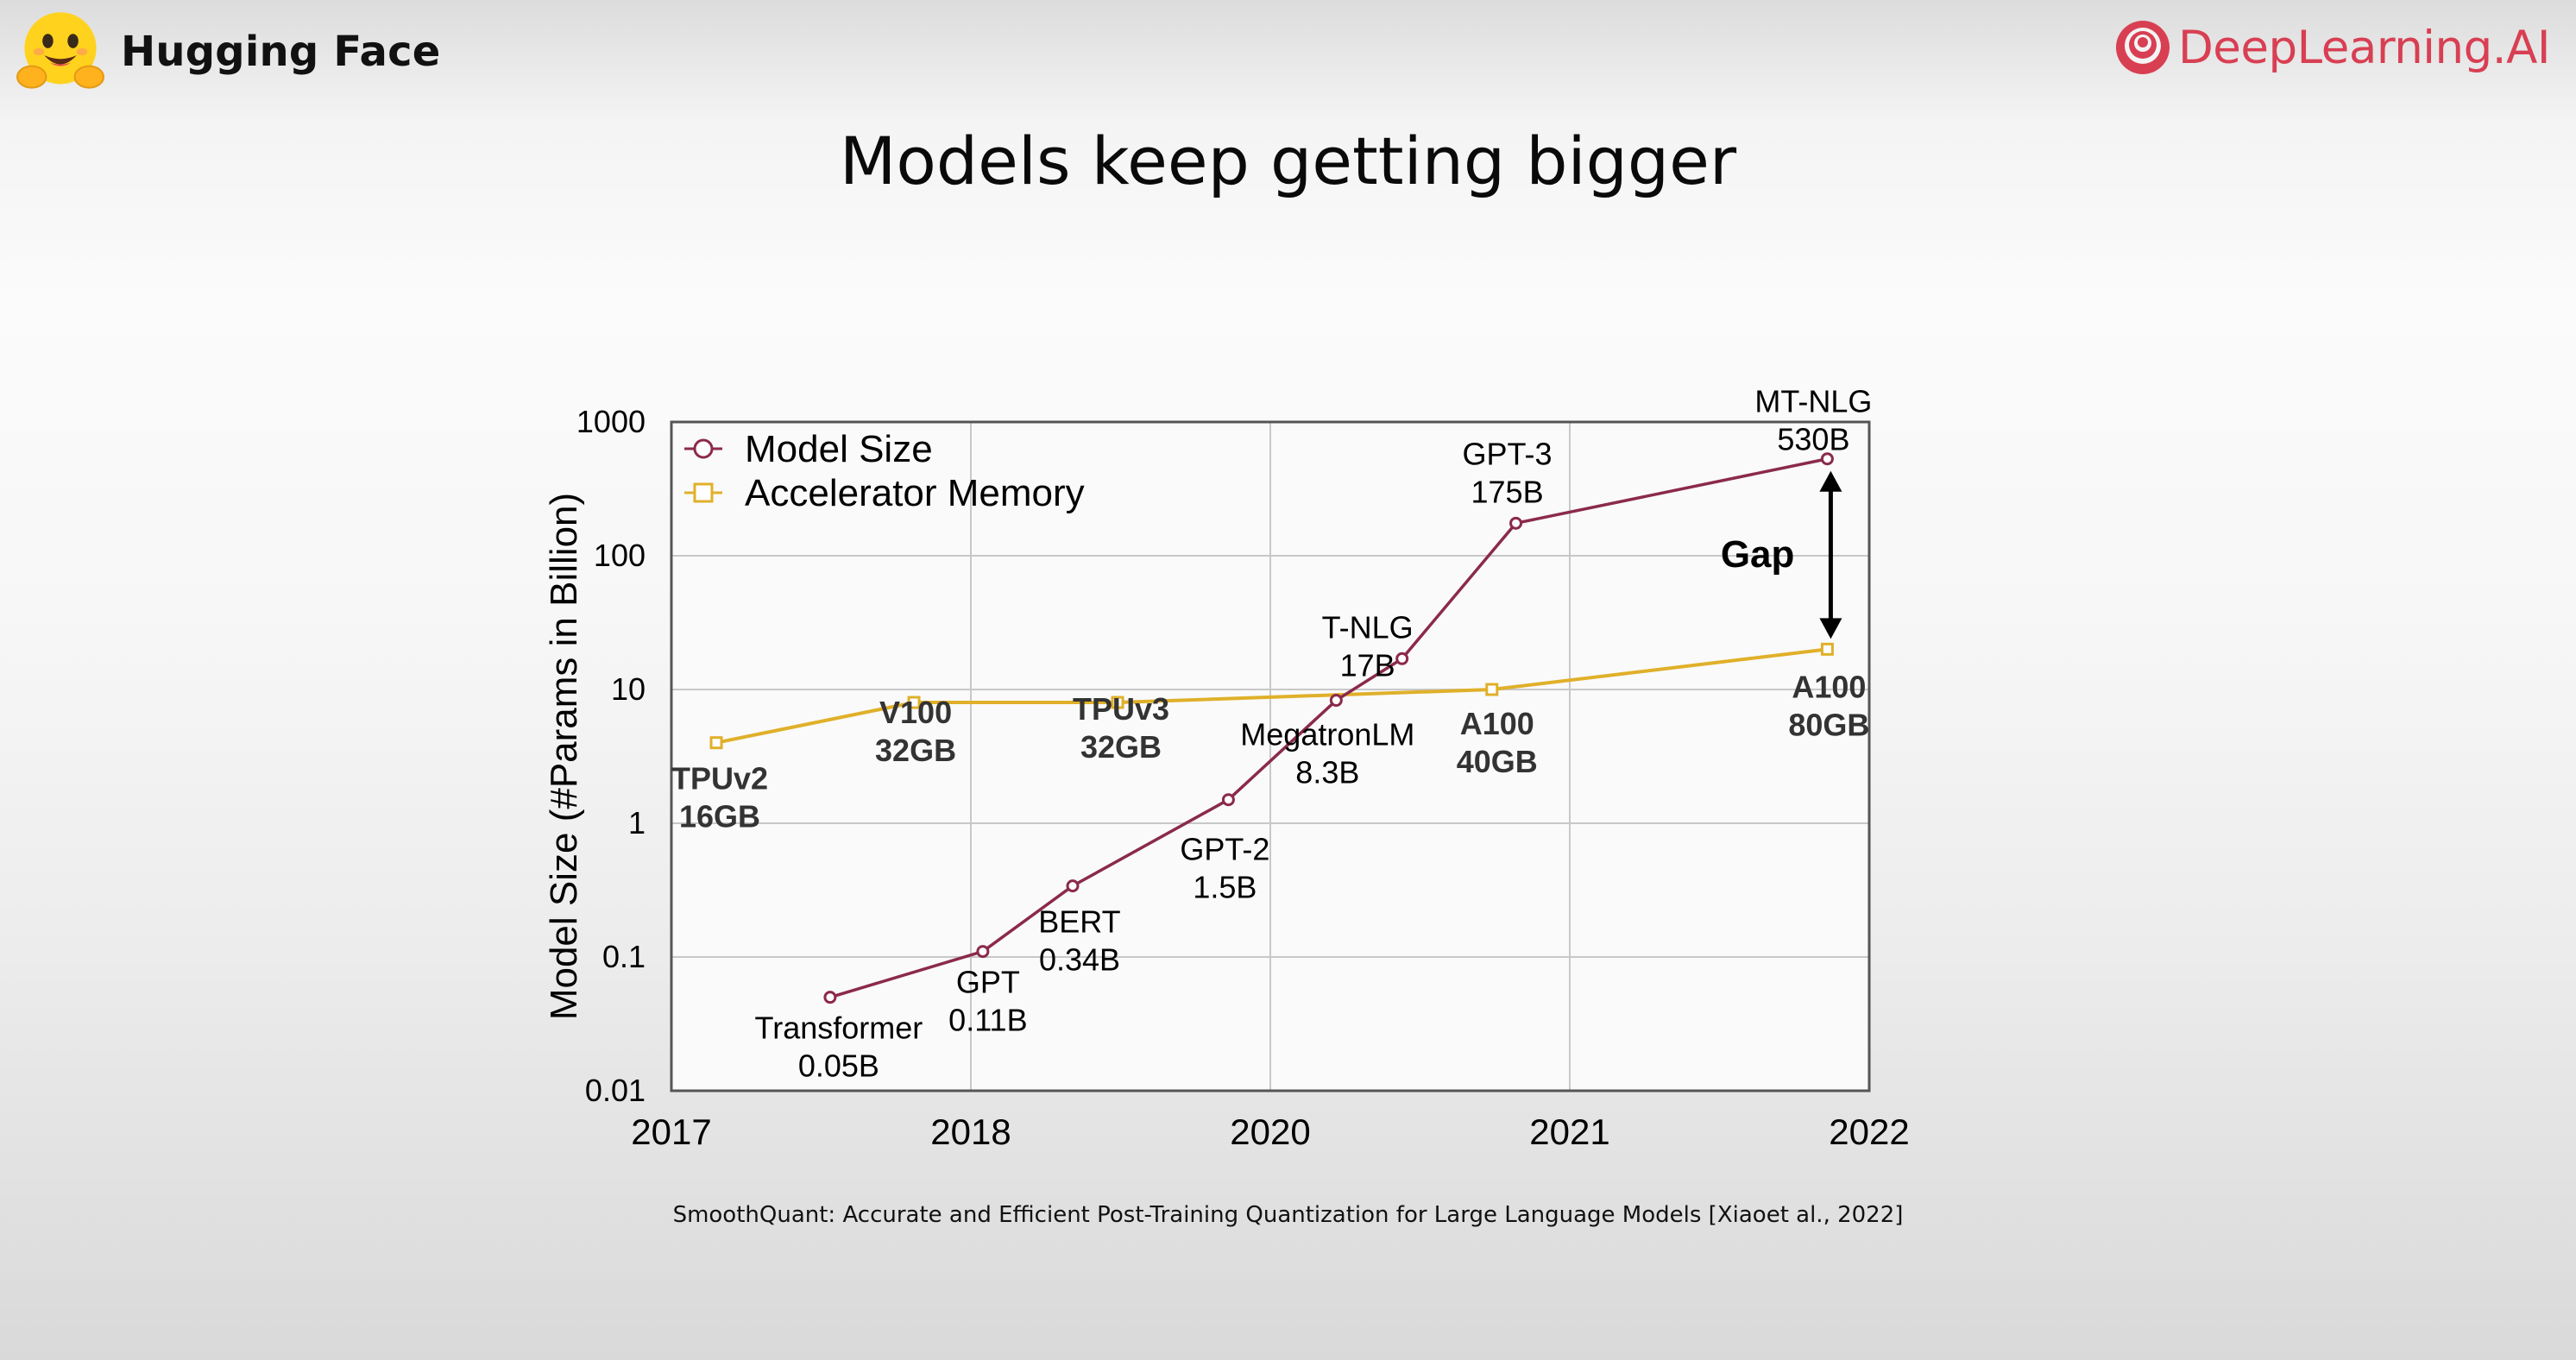 Image resolution: width=2576 pixels, height=1360 pixels. What do you see at coordinates (1569, 1131) in the screenshot?
I see `x-tick-label: 2021` at bounding box center [1569, 1131].